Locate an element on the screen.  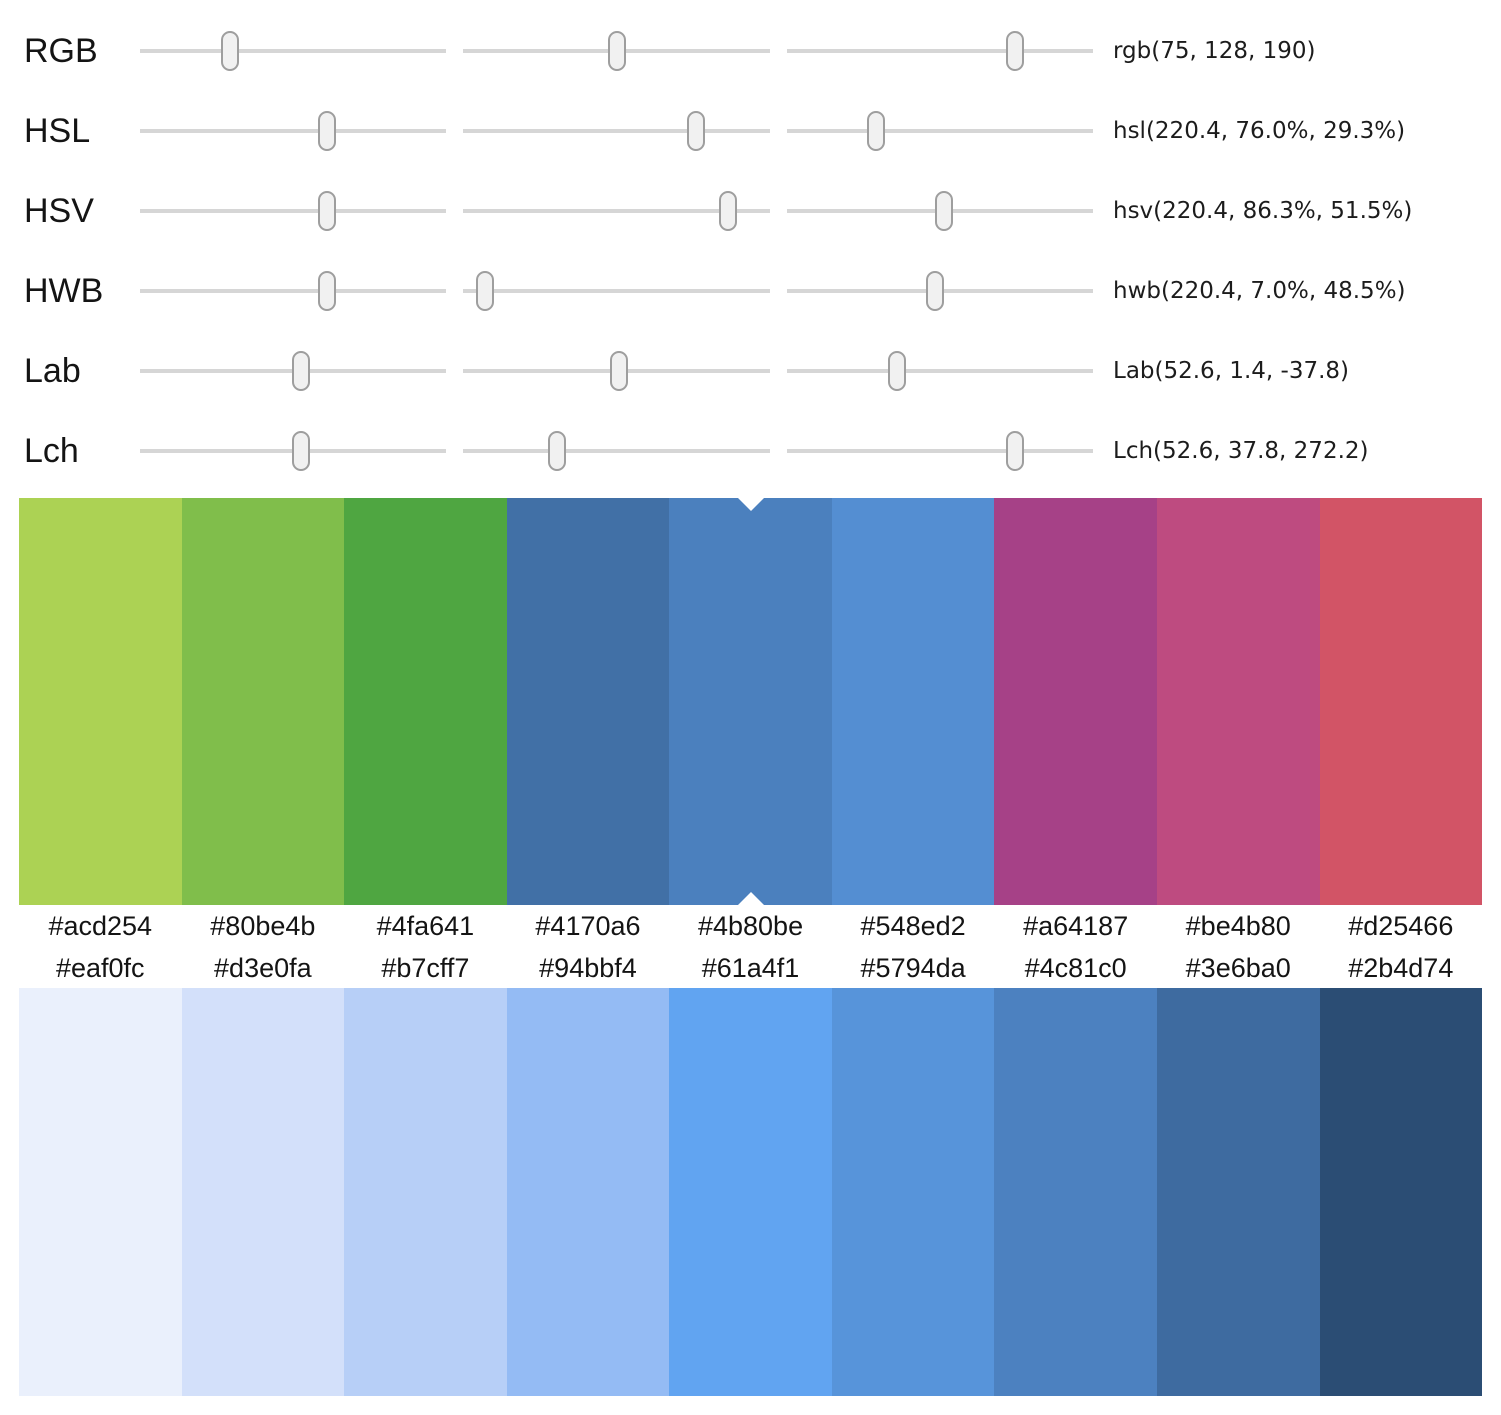
shade-palette-hex-label-1: #d3e0fa is located at coordinates (263, 967).